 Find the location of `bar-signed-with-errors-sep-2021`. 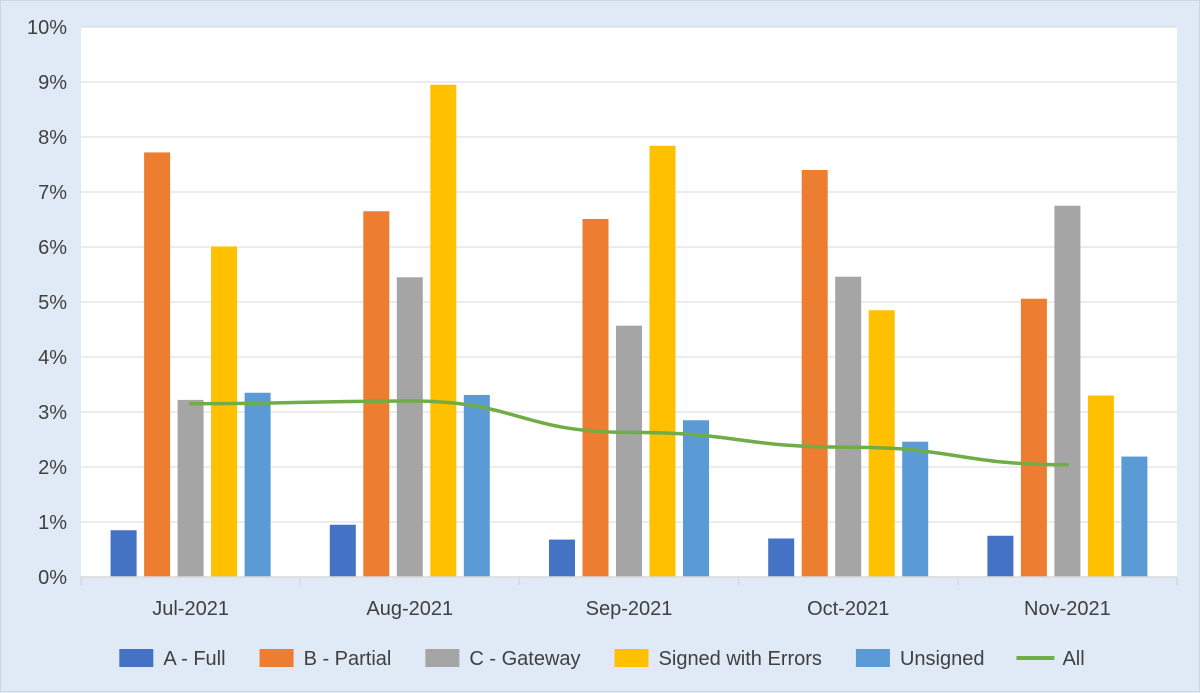

bar-signed-with-errors-sep-2021 is located at coordinates (662, 361).